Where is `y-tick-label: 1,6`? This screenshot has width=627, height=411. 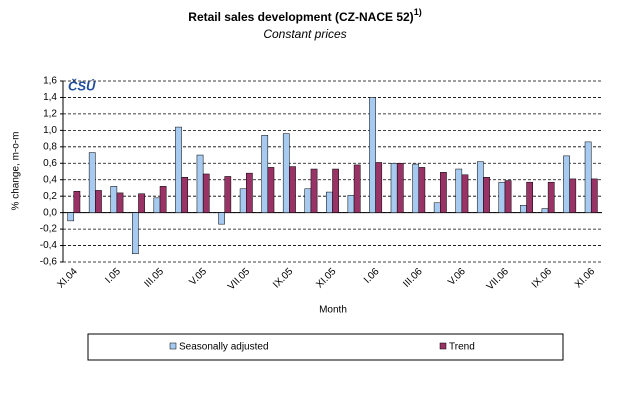
y-tick-label: 1,6 is located at coordinates (50, 81).